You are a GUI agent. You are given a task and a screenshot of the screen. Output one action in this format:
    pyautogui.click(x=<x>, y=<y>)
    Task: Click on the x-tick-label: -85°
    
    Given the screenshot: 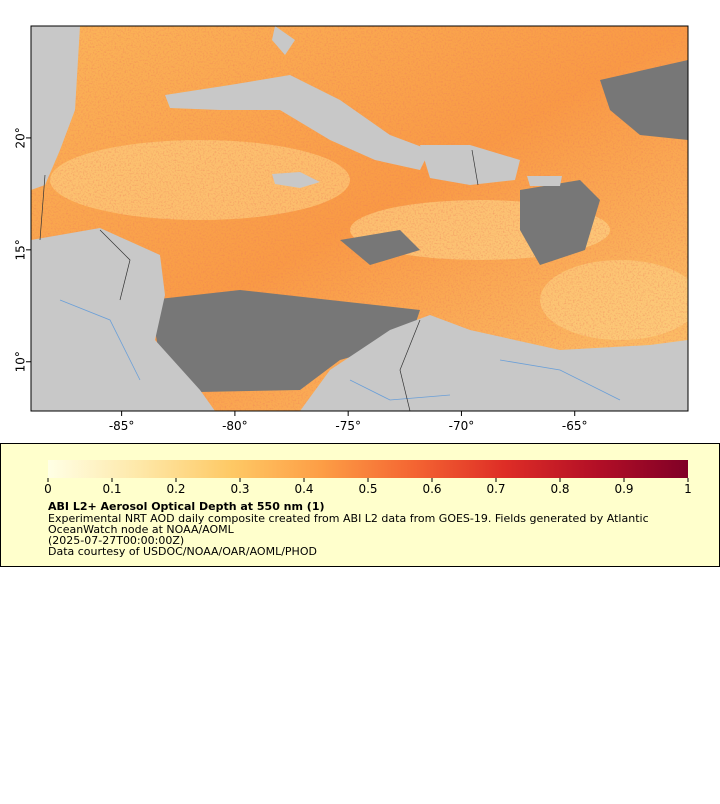 What is the action you would take?
    pyautogui.click(x=122, y=426)
    